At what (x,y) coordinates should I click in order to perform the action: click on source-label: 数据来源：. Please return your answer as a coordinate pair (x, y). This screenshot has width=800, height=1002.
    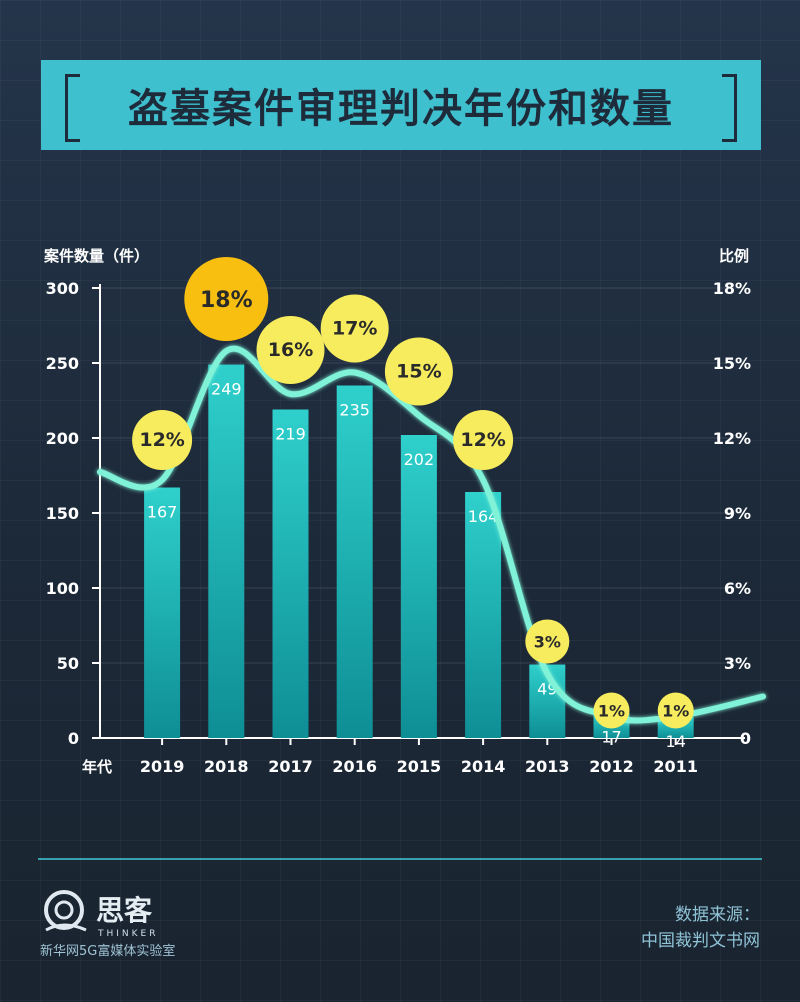
    Looking at the image, I should click on (717, 915).